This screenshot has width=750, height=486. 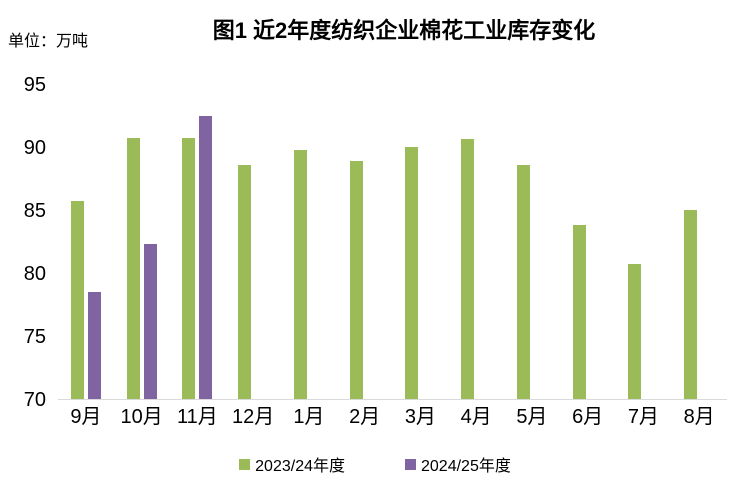 What do you see at coordinates (34, 85) in the screenshot?
I see `y-tick-label: 95` at bounding box center [34, 85].